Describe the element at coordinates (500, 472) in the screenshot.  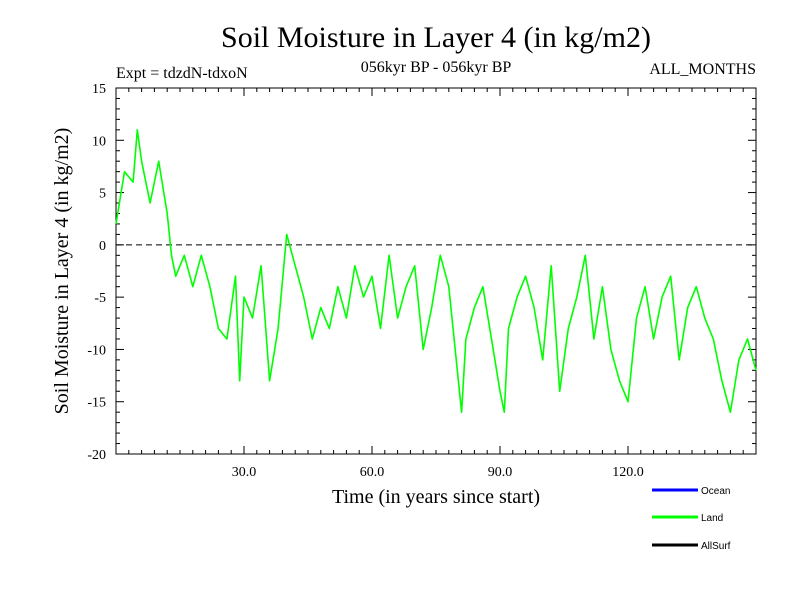
I see `x-tick-label: 90.0` at that location.